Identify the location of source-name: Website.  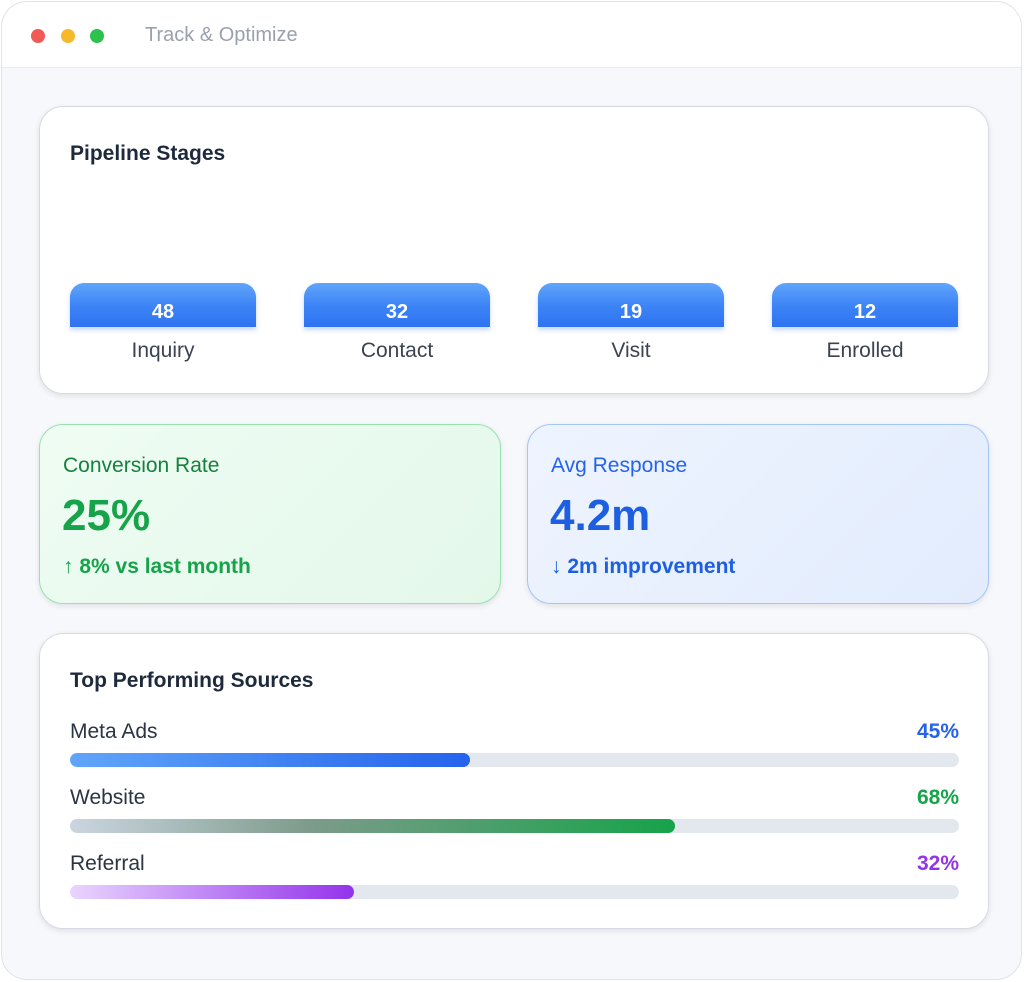
(108, 797).